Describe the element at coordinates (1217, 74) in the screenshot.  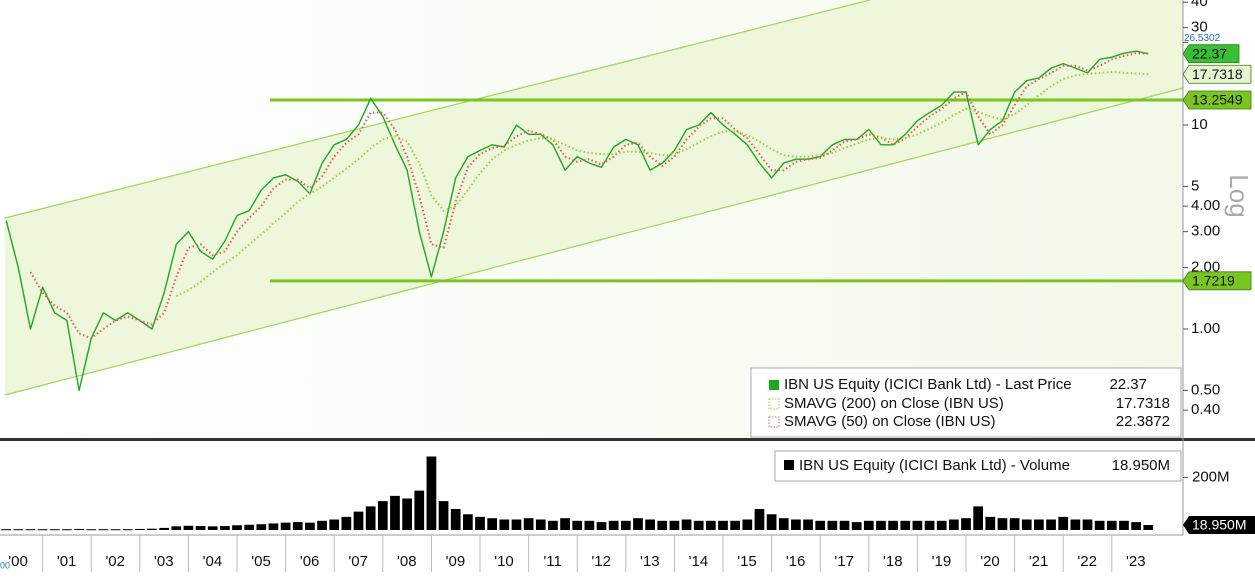
I see `price-tag-label: 17.7318` at that location.